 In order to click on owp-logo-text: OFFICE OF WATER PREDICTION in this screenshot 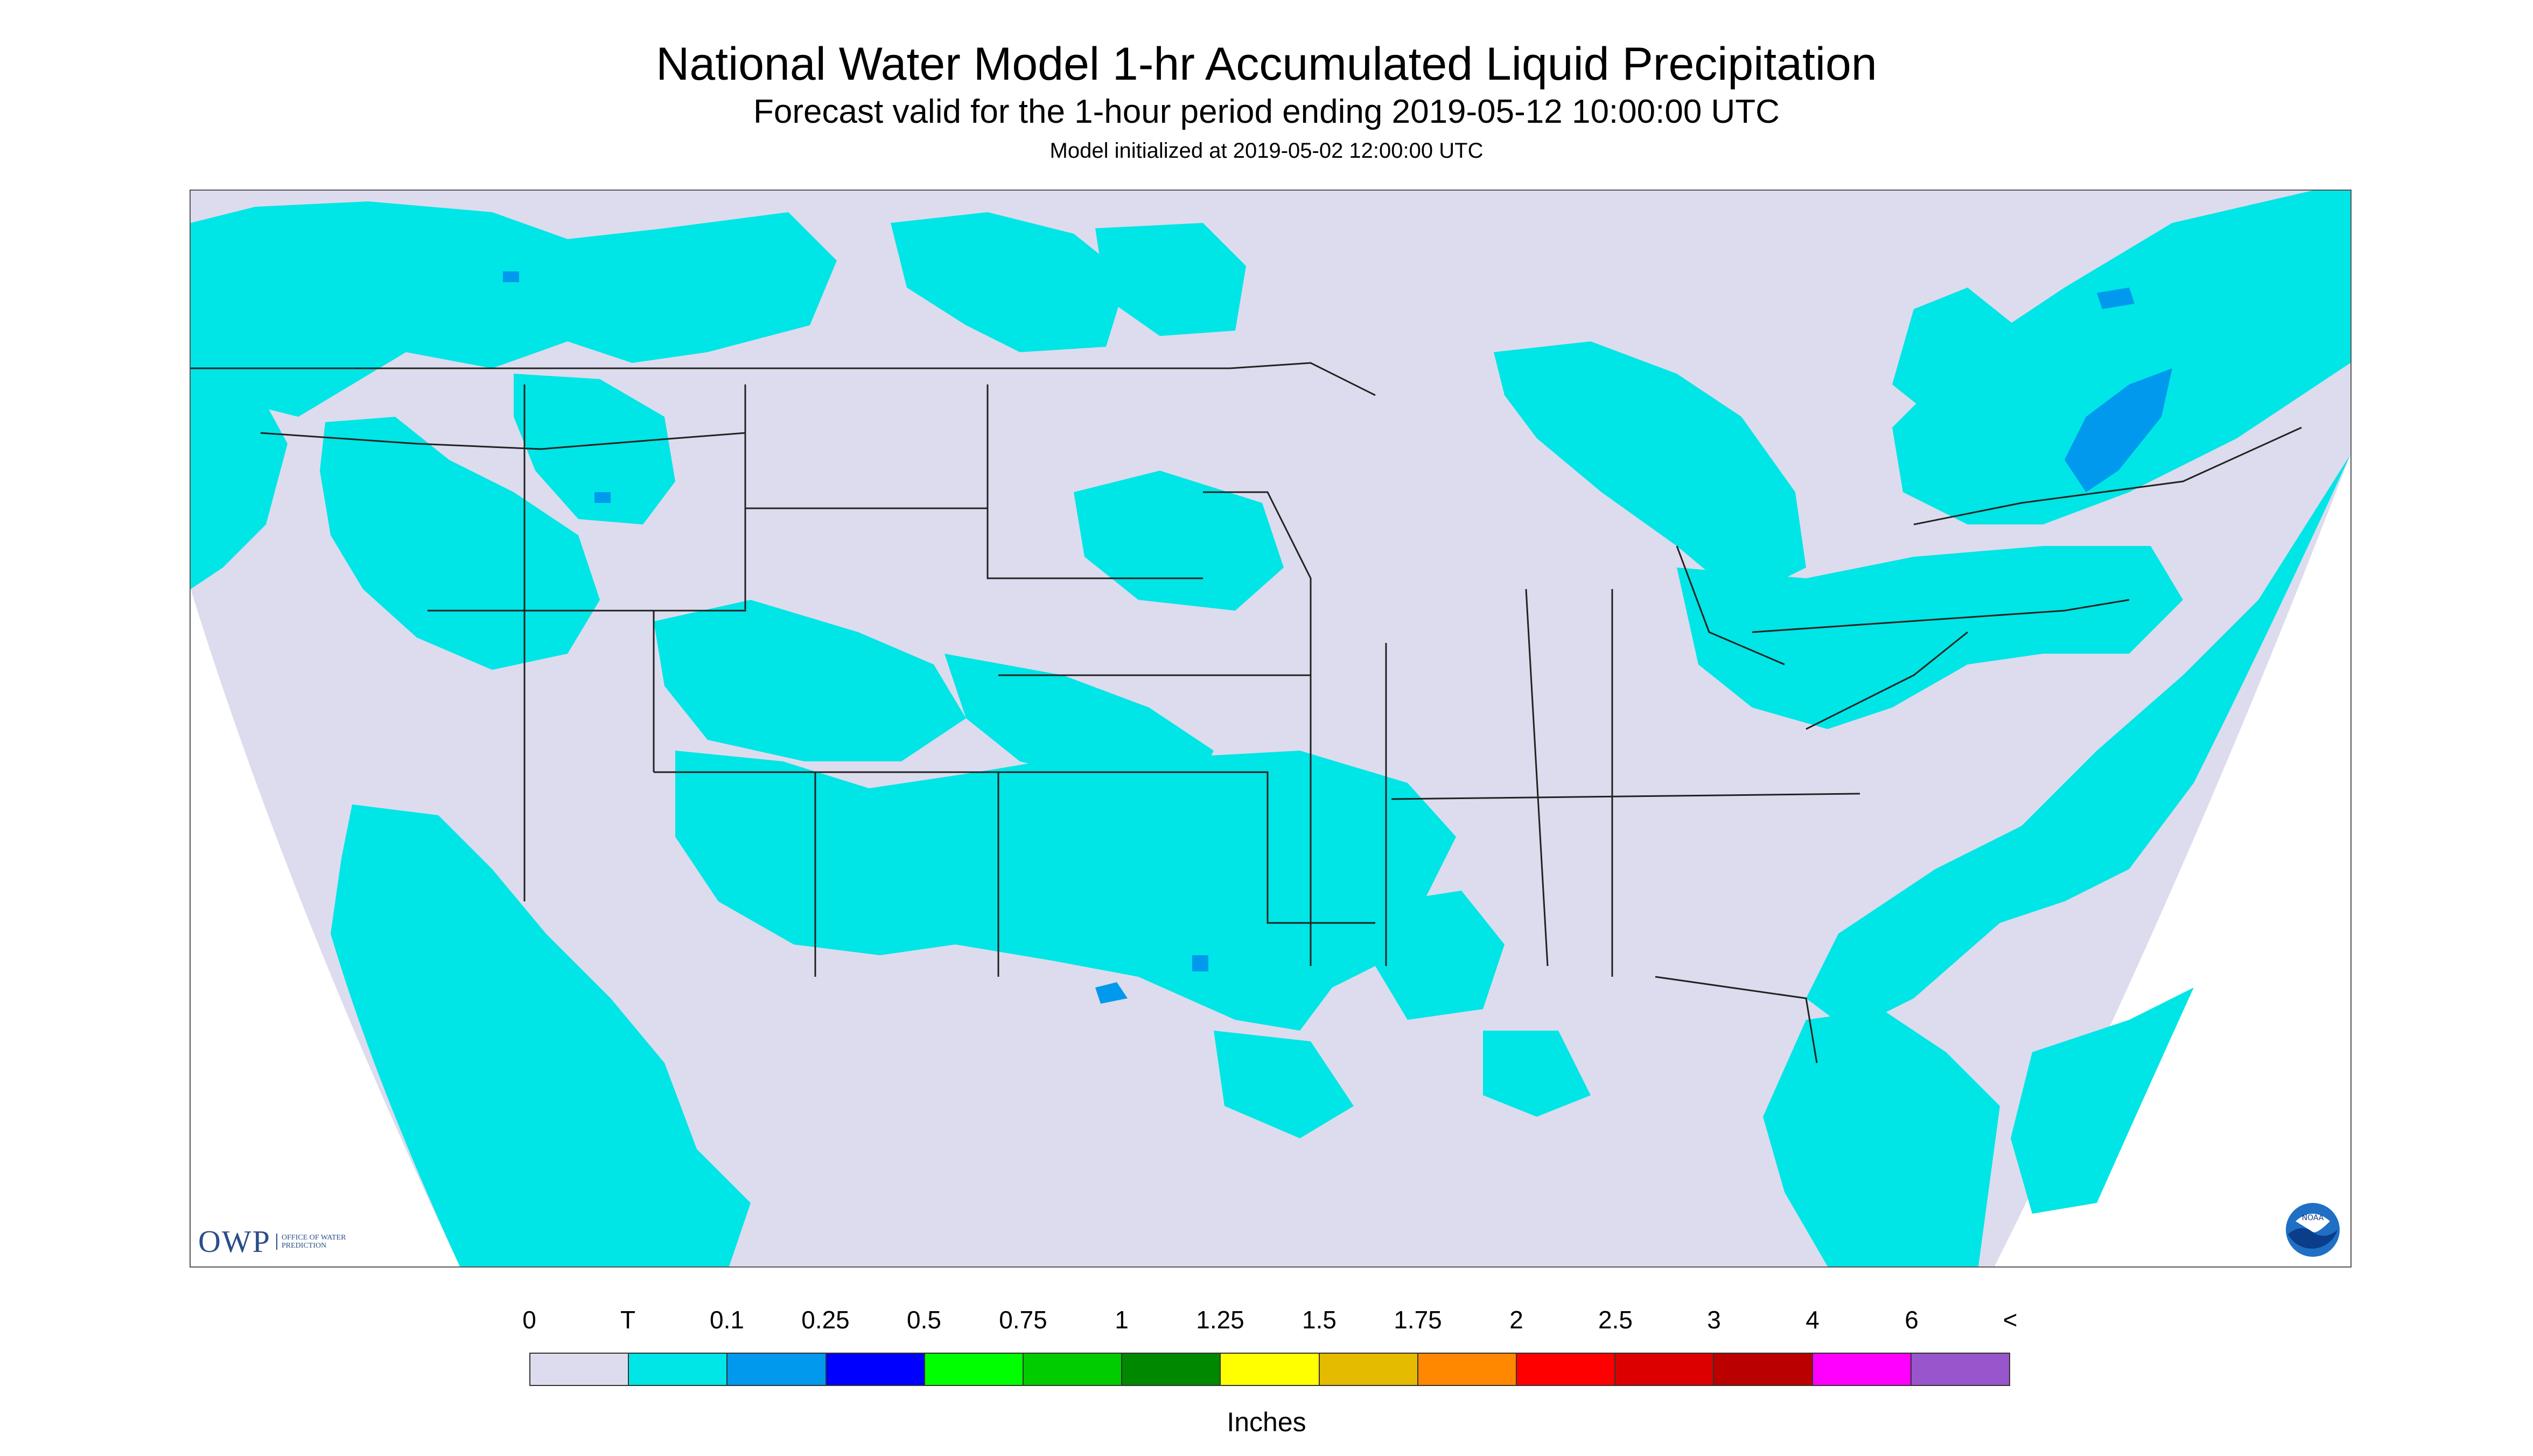, I will do `click(314, 1241)`.